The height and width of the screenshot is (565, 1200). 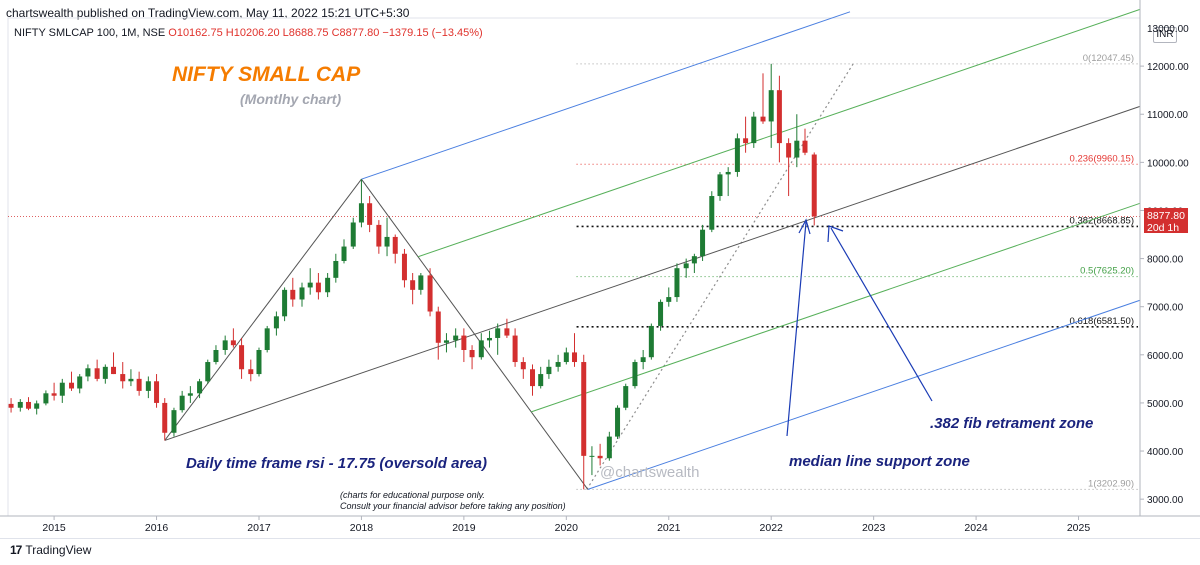 I want to click on currency-badge: INR, so click(x=1165, y=35).